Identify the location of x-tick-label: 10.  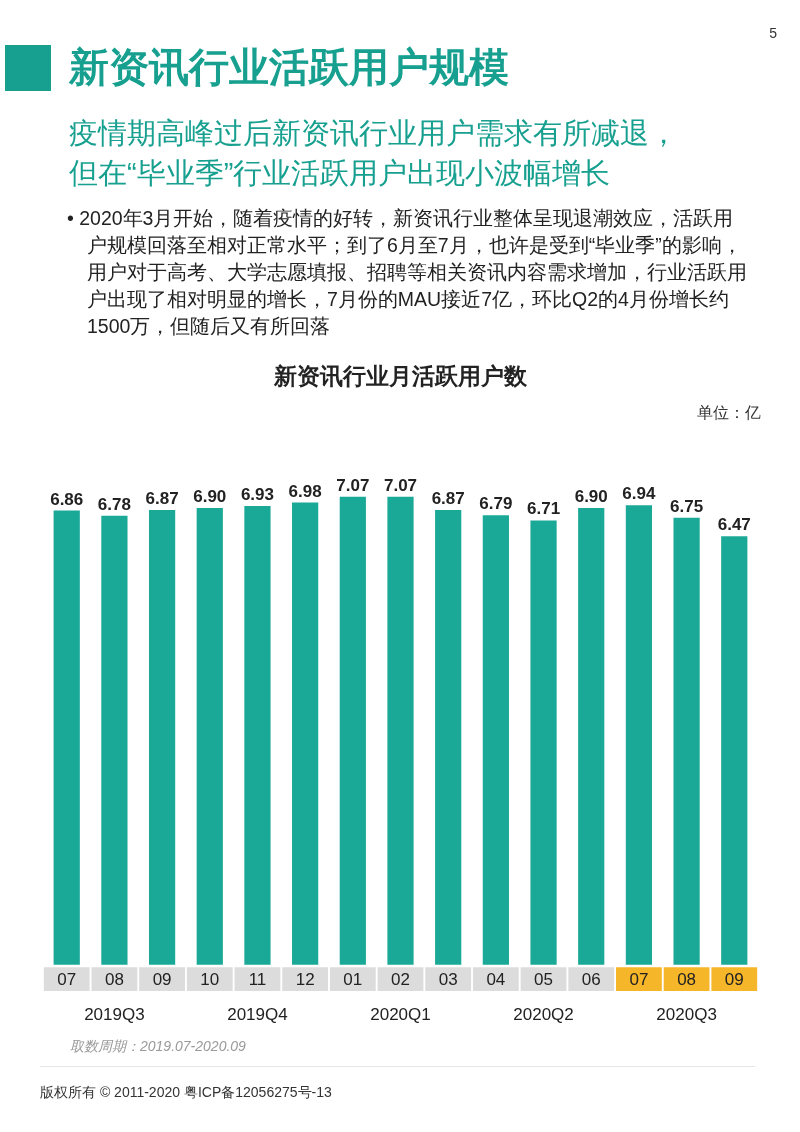
(210, 980).